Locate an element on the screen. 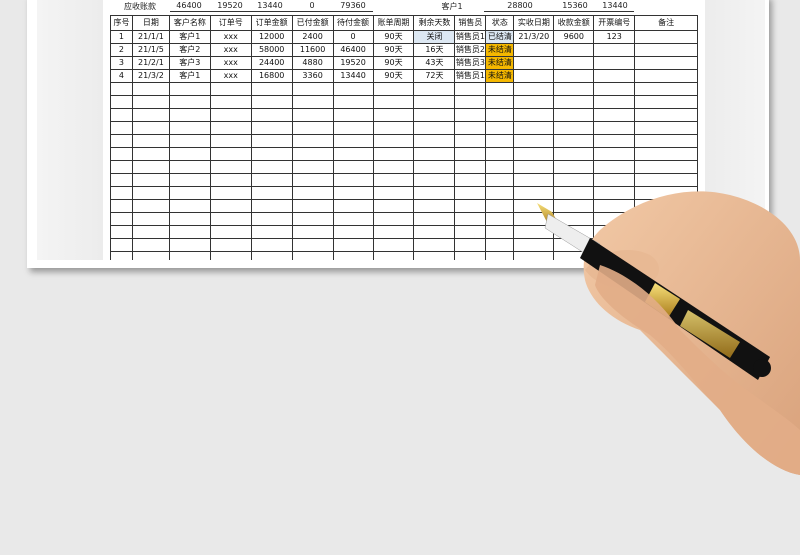 The height and width of the screenshot is (555, 800). summary-value: 79360 is located at coordinates (353, 5).